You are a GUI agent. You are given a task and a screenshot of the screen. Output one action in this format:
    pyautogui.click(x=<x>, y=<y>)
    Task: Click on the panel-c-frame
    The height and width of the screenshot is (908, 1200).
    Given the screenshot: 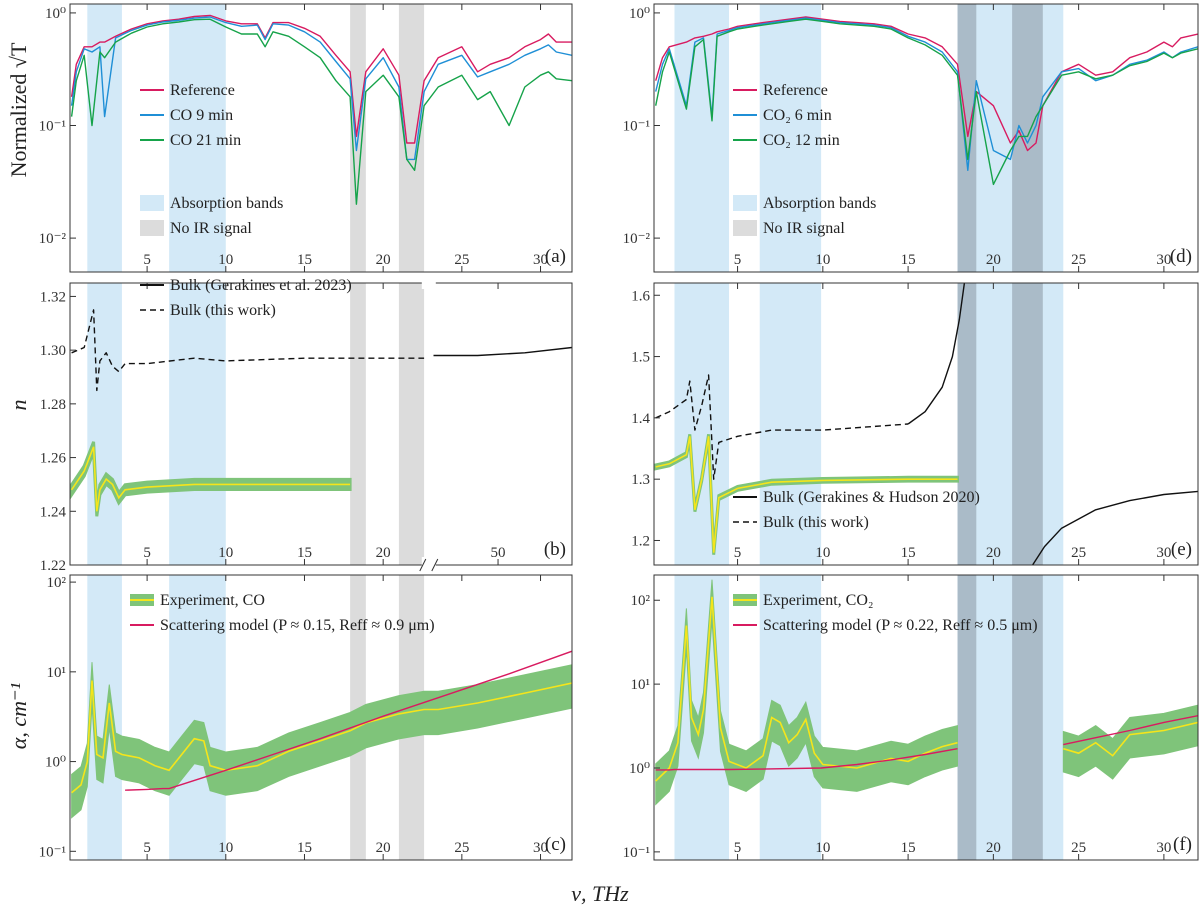 What is the action you would take?
    pyautogui.click(x=321, y=717)
    